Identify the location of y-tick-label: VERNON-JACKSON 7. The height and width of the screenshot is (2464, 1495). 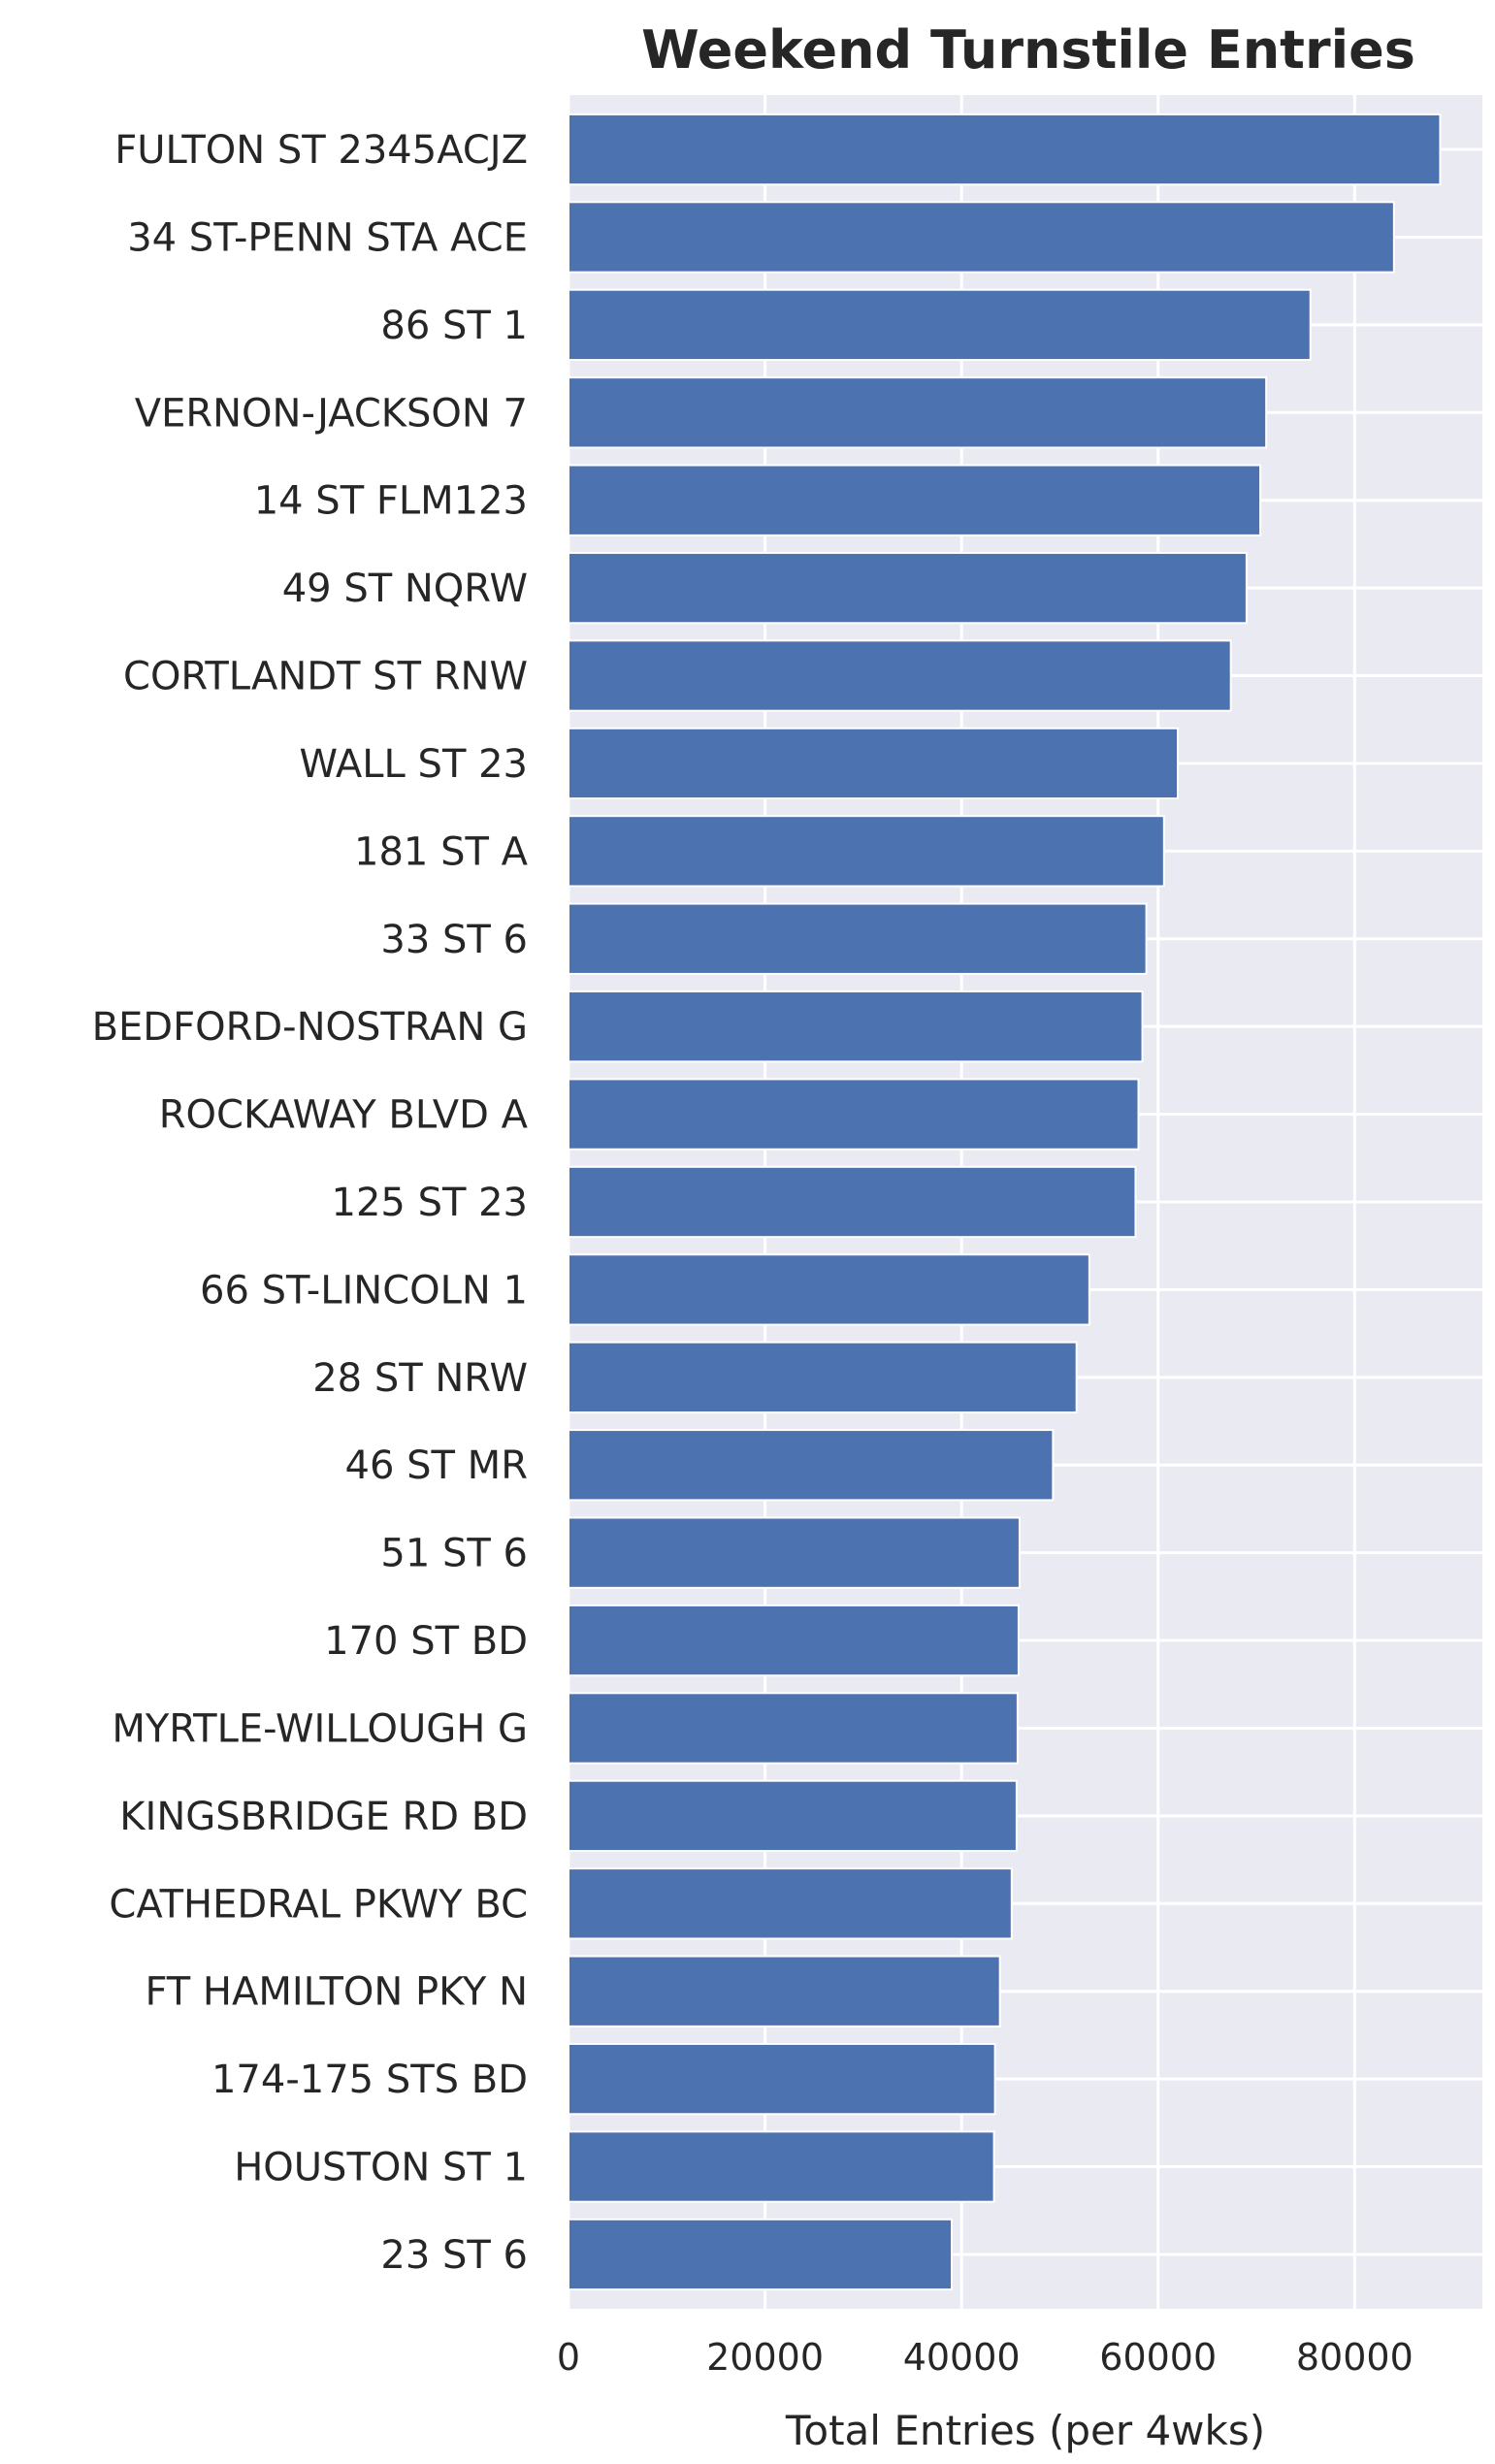
(331, 413).